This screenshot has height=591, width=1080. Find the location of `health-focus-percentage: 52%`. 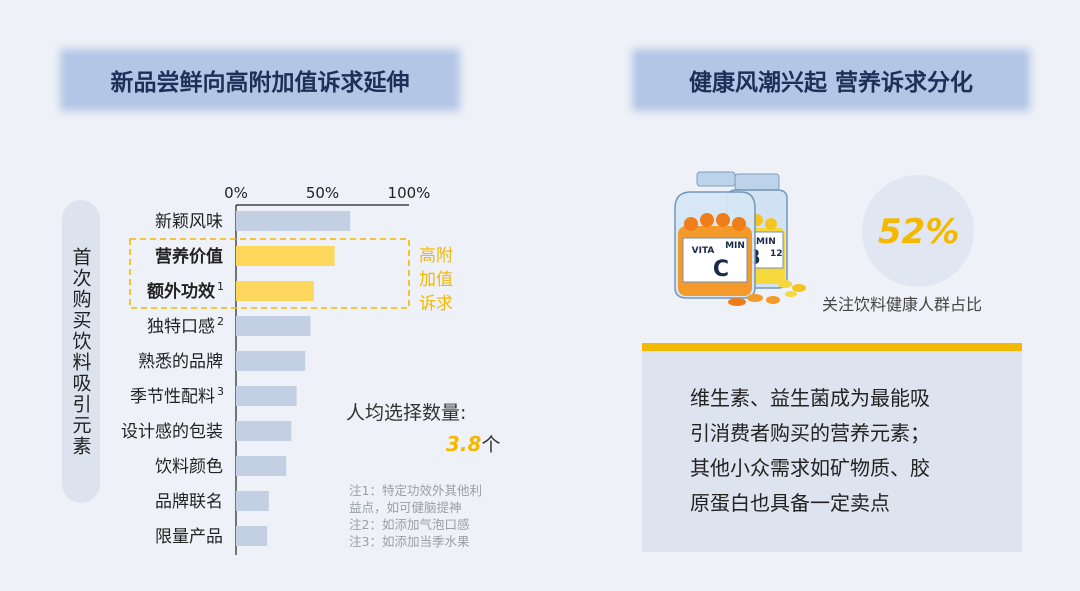

health-focus-percentage: 52% is located at coordinates (919, 232).